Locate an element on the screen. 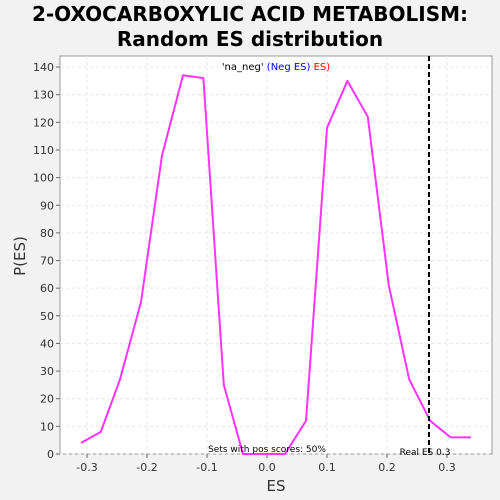  x-tick-label: 0.3 is located at coordinates (447, 467).